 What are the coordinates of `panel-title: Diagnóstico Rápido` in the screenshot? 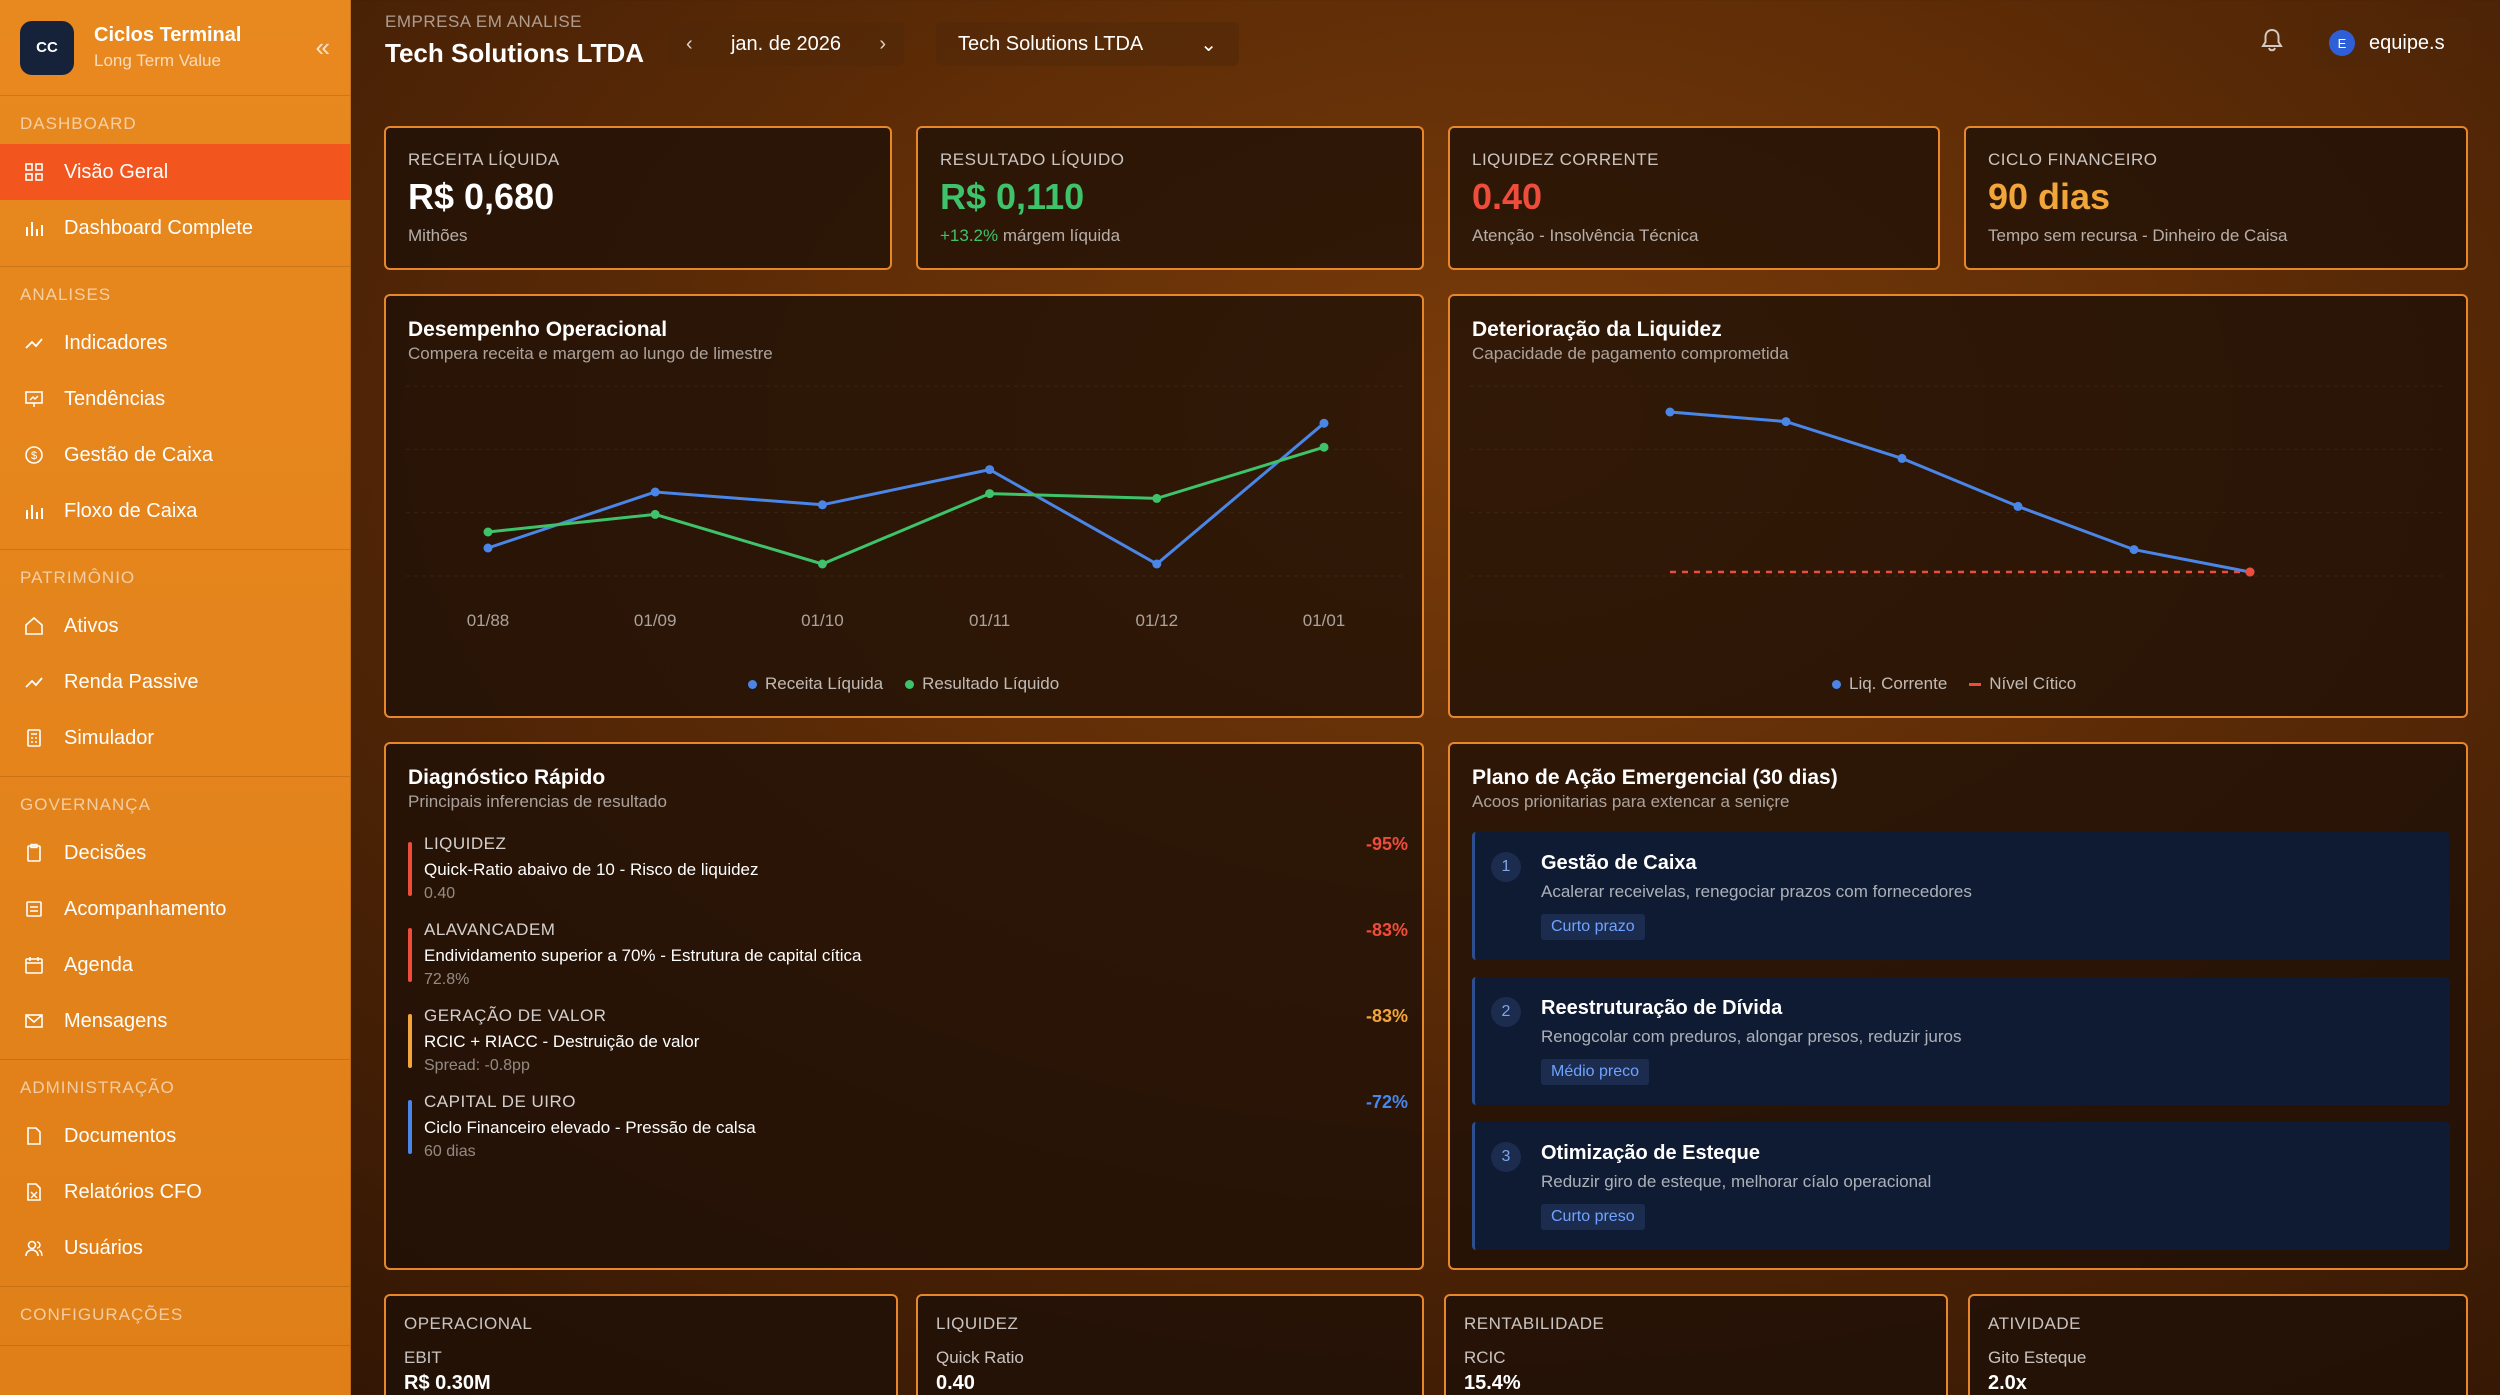 It's located at (507, 777).